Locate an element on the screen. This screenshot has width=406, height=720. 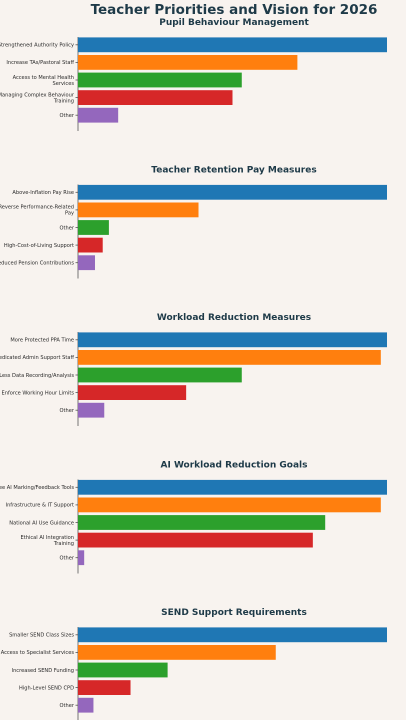
y-tick-label: Dedicated Admin Support Staff is located at coordinates (37, 358).